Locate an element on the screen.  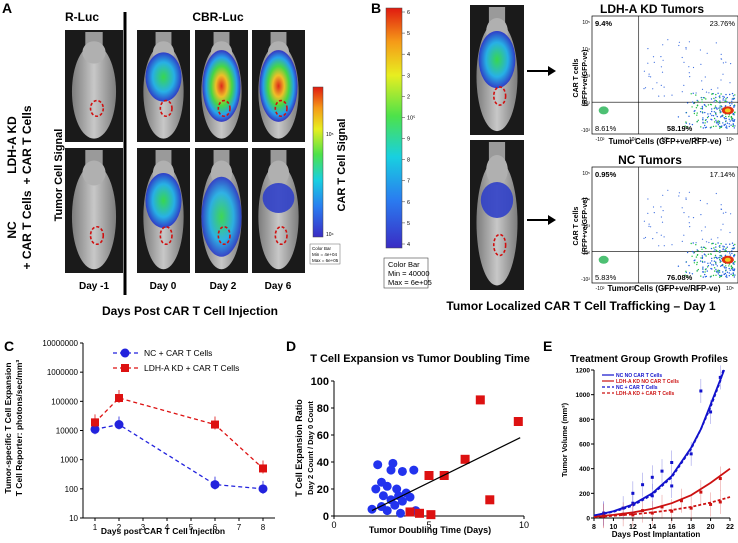
chart-e-point is located at coordinates (711, 412).